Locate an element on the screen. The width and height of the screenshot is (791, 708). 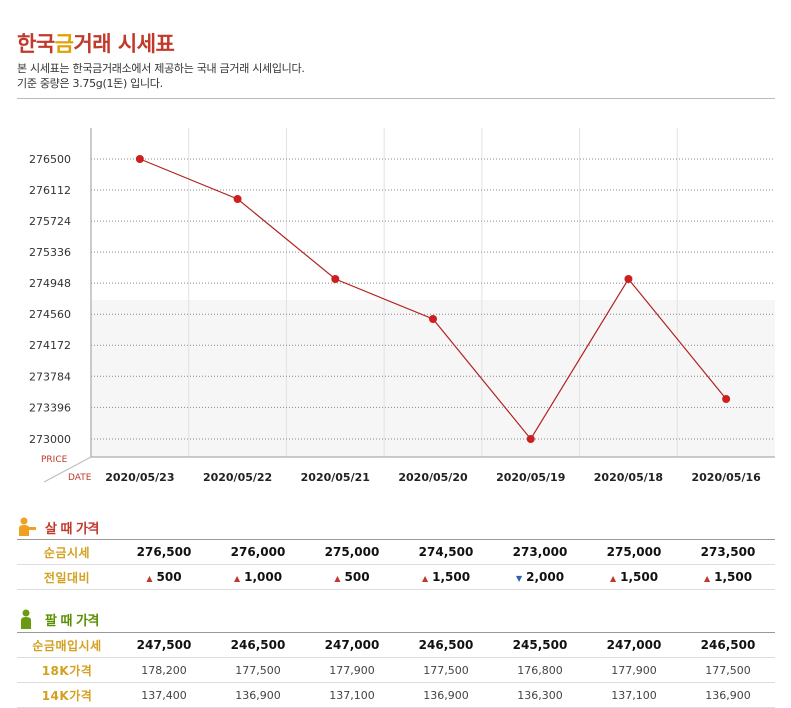
row-label: 순금시세 is located at coordinates (67, 552).